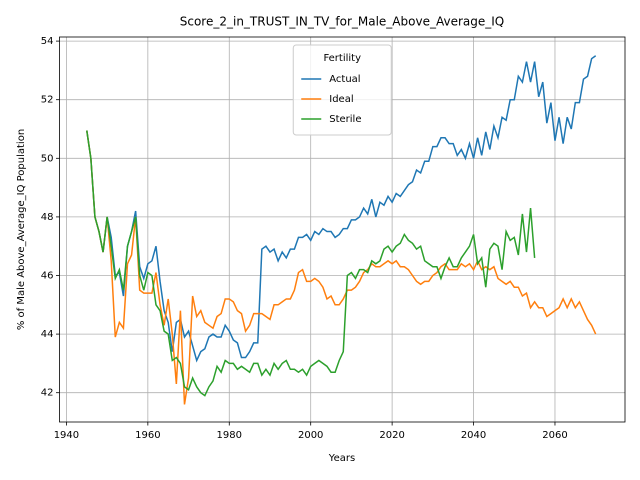 Image resolution: width=640 pixels, height=480 pixels. I want to click on y-tick-label: 44, so click(47, 334).